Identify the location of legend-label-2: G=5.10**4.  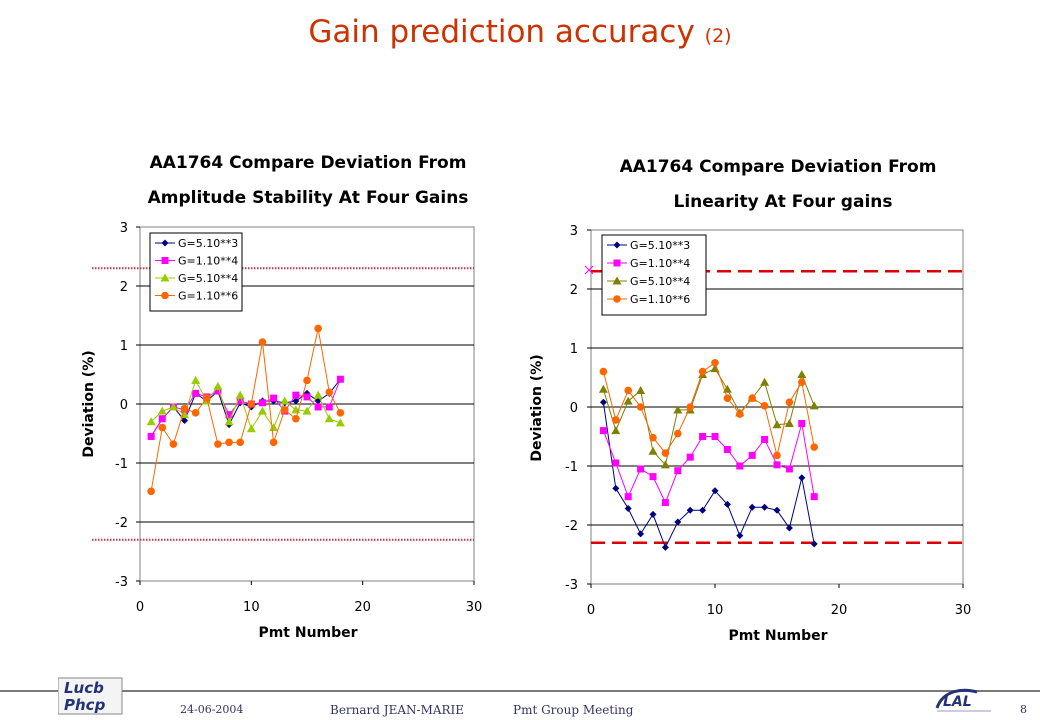
(660, 281).